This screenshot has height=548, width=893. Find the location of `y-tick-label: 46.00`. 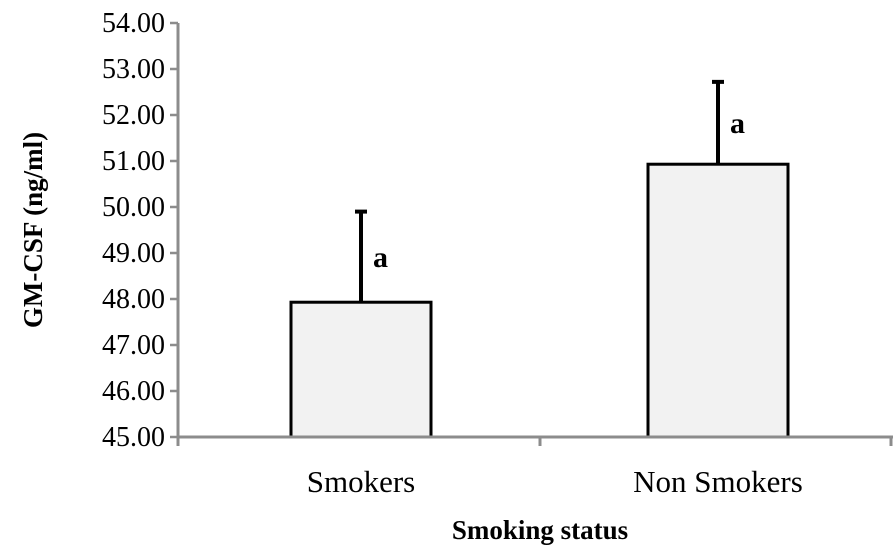

y-tick-label: 46.00 is located at coordinates (133, 391).